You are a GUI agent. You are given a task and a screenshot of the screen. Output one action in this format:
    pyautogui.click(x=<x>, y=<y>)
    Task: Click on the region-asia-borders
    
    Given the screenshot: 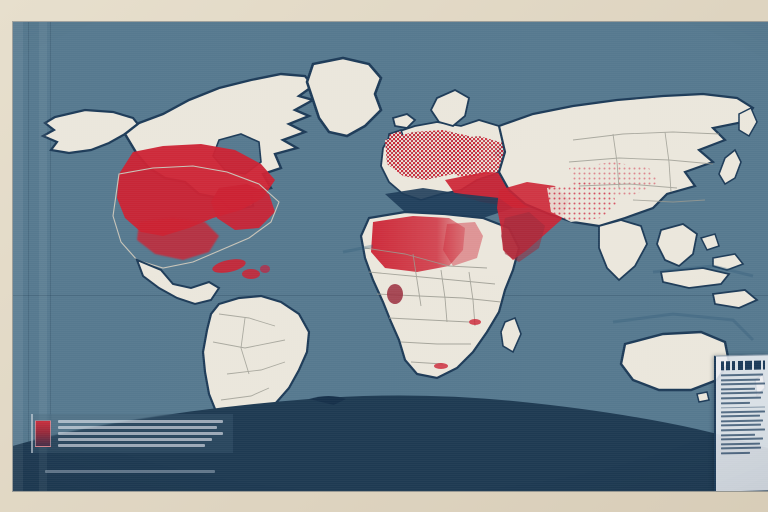 What is the action you would take?
    pyautogui.click(x=644, y=167)
    